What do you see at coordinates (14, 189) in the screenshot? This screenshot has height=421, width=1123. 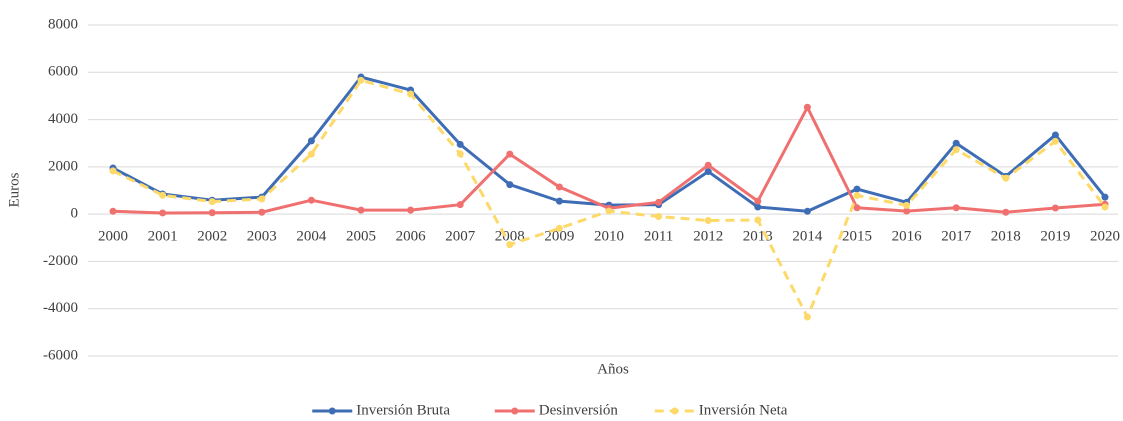 I see `y-axis-title: Euros` at bounding box center [14, 189].